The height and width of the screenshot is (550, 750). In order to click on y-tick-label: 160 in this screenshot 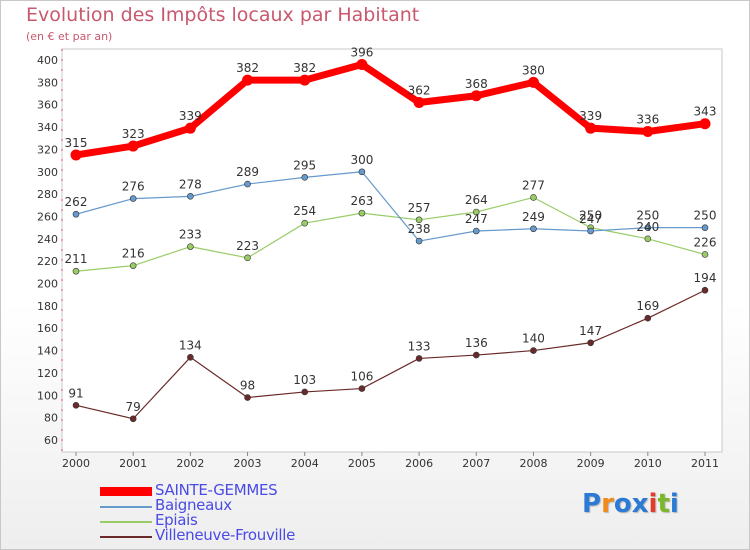, I will do `click(47, 328)`.